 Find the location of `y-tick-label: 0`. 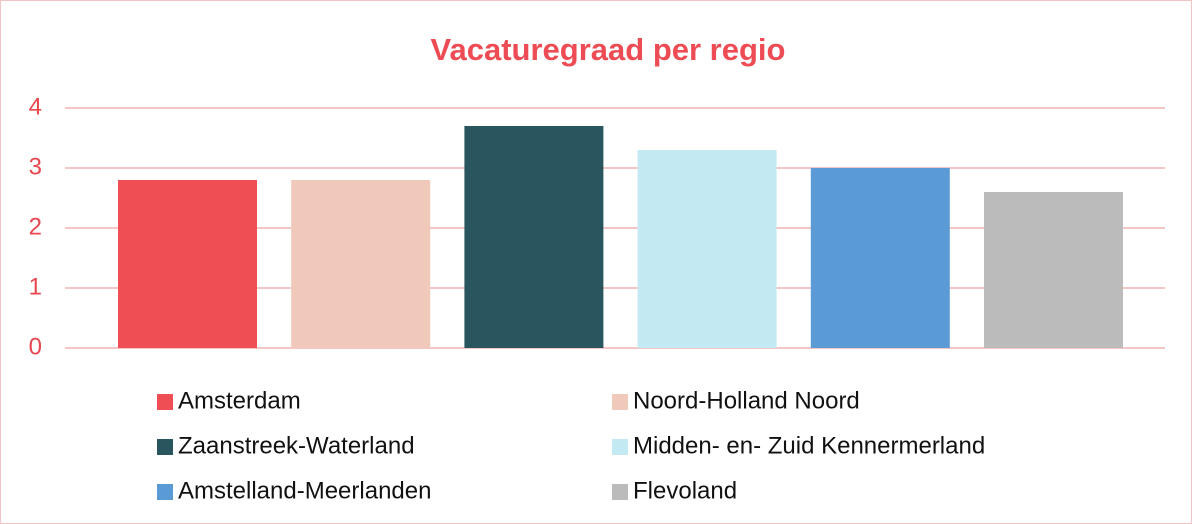

y-tick-label: 0 is located at coordinates (35, 346).